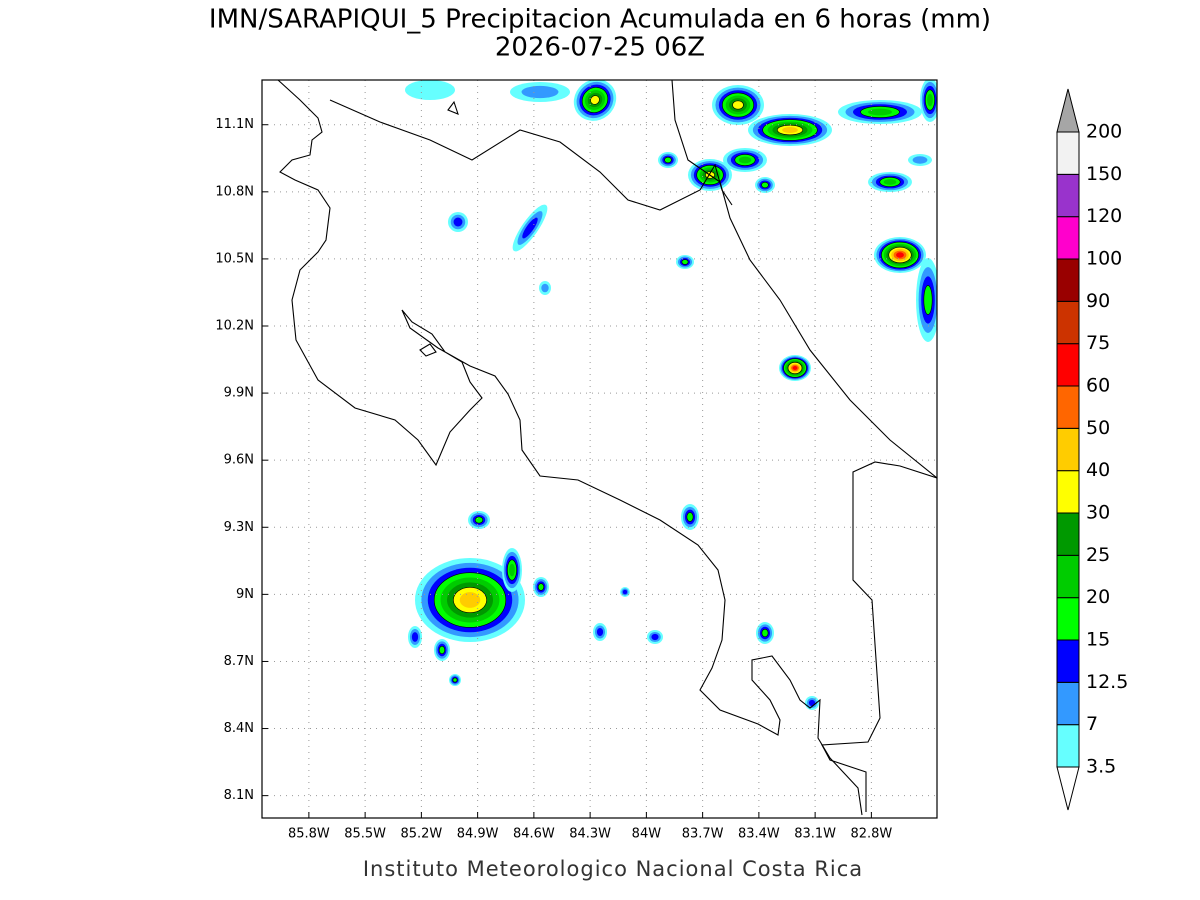  Describe the element at coordinates (590, 834) in the screenshot. I see `x-tick-label: 84.3W` at that location.